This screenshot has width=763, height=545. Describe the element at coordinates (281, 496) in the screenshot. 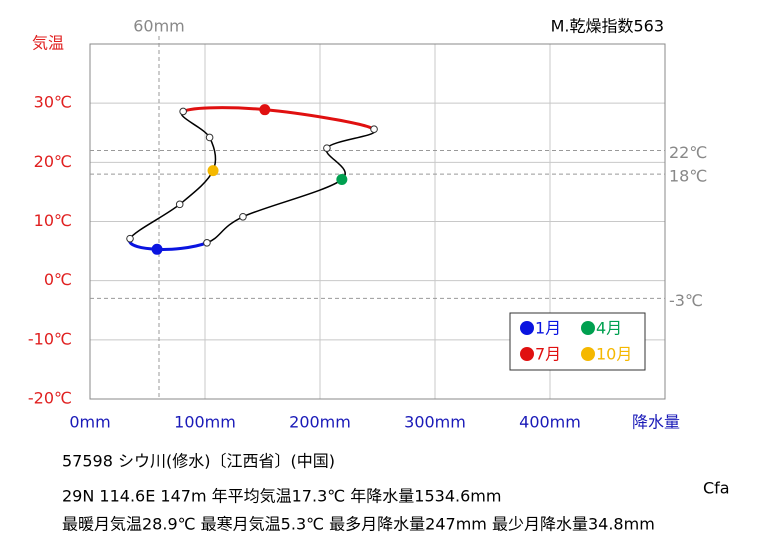

I see `info-line: 29N 114.6E 147m 年平均気温17.3℃ 年降水量1534.6mm` at that location.